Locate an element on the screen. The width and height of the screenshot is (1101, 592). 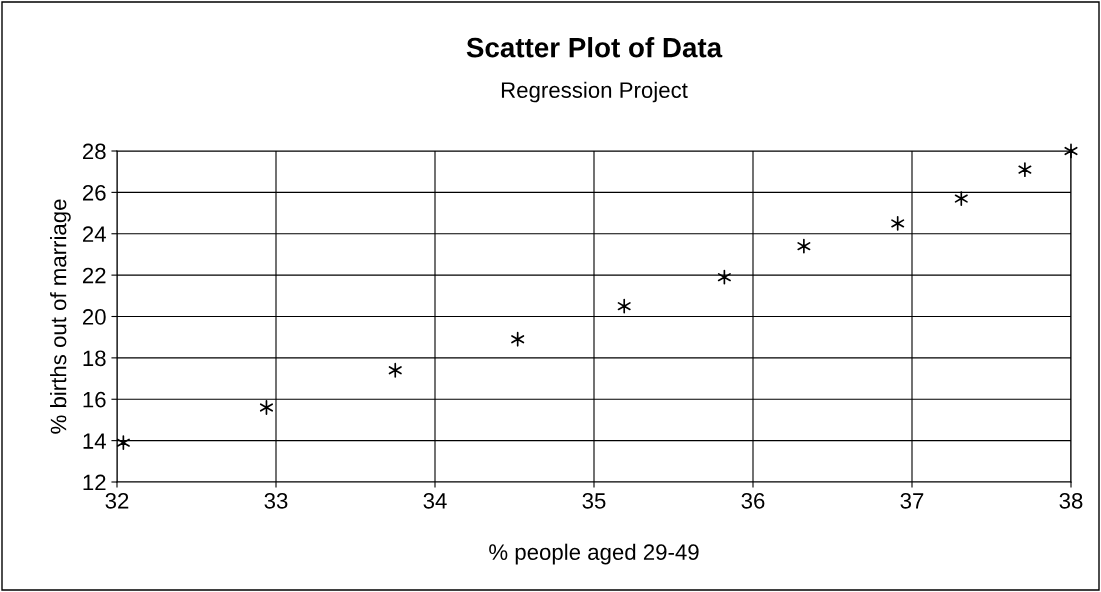
x-tick-label: 35 is located at coordinates (594, 501).